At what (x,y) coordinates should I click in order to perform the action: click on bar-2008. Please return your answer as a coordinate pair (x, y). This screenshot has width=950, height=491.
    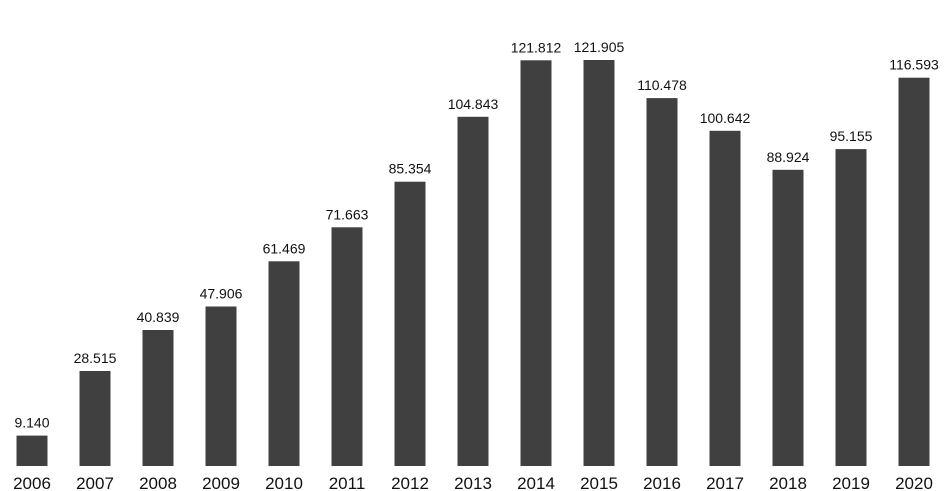
    Looking at the image, I should click on (158, 398).